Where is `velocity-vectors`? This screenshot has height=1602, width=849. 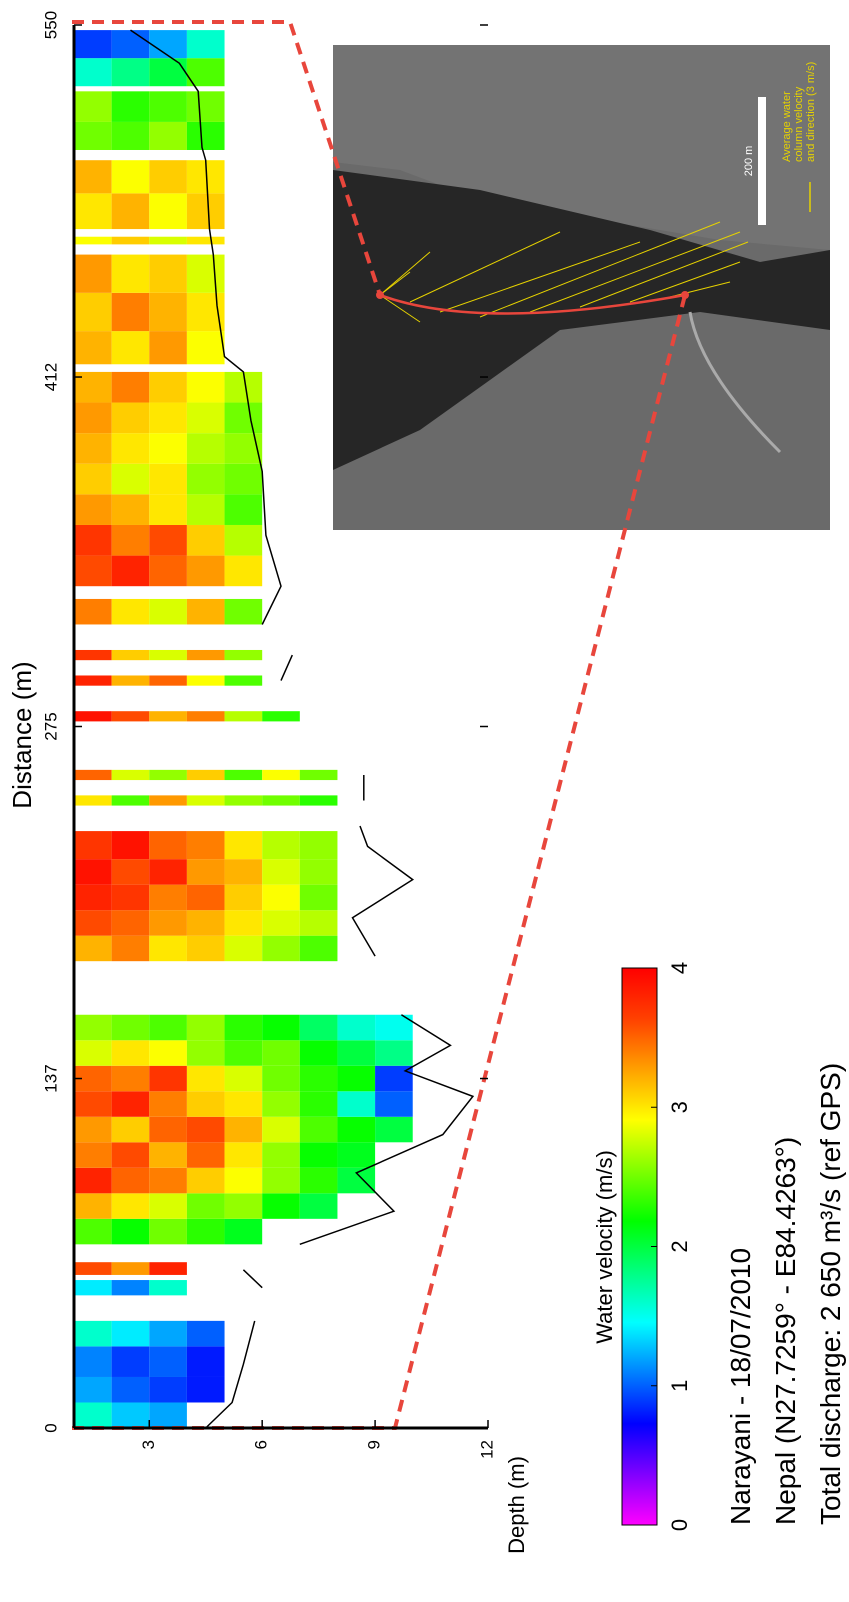
velocity-vectors is located at coordinates (564, 272).